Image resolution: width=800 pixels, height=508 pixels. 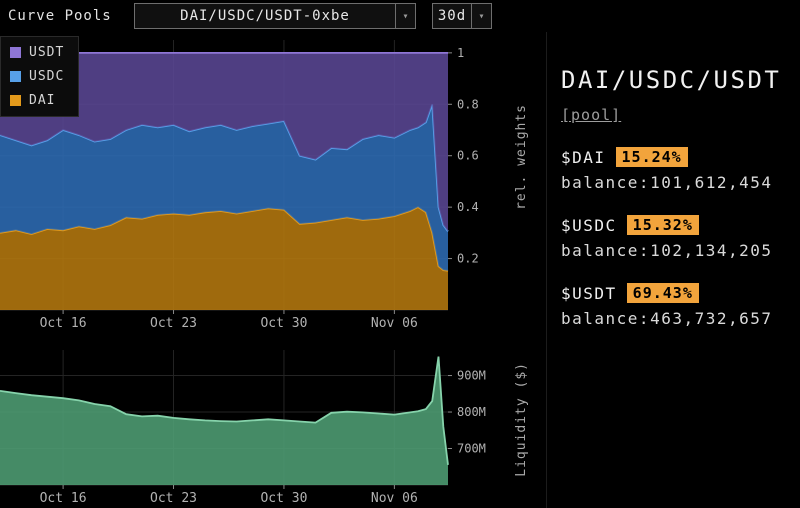 What do you see at coordinates (471, 449) in the screenshot?
I see `svg-text: 700M` at bounding box center [471, 449].